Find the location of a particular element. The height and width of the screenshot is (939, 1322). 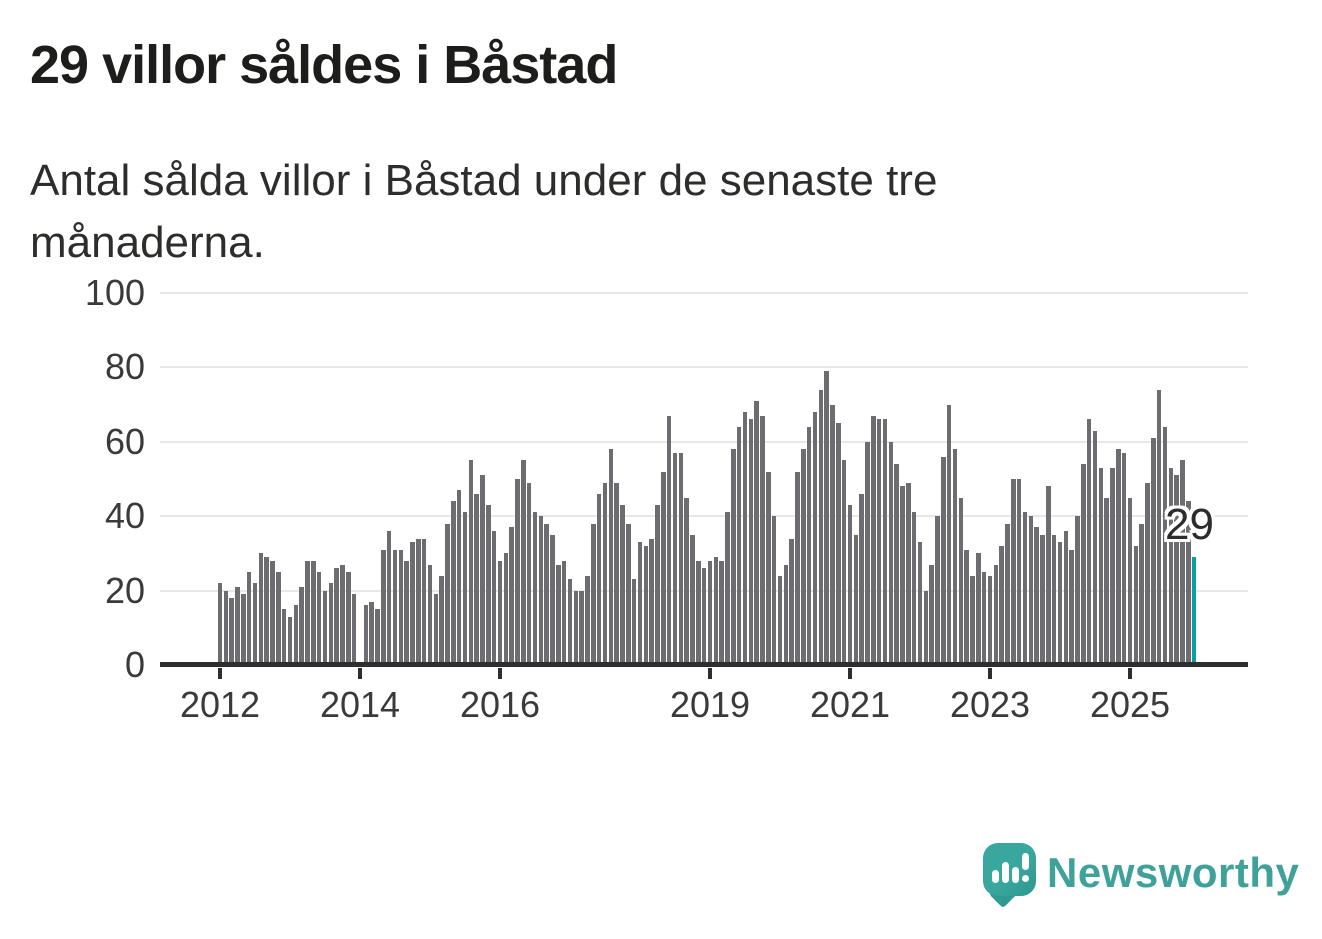

highlighted-bar is located at coordinates (1194, 611).